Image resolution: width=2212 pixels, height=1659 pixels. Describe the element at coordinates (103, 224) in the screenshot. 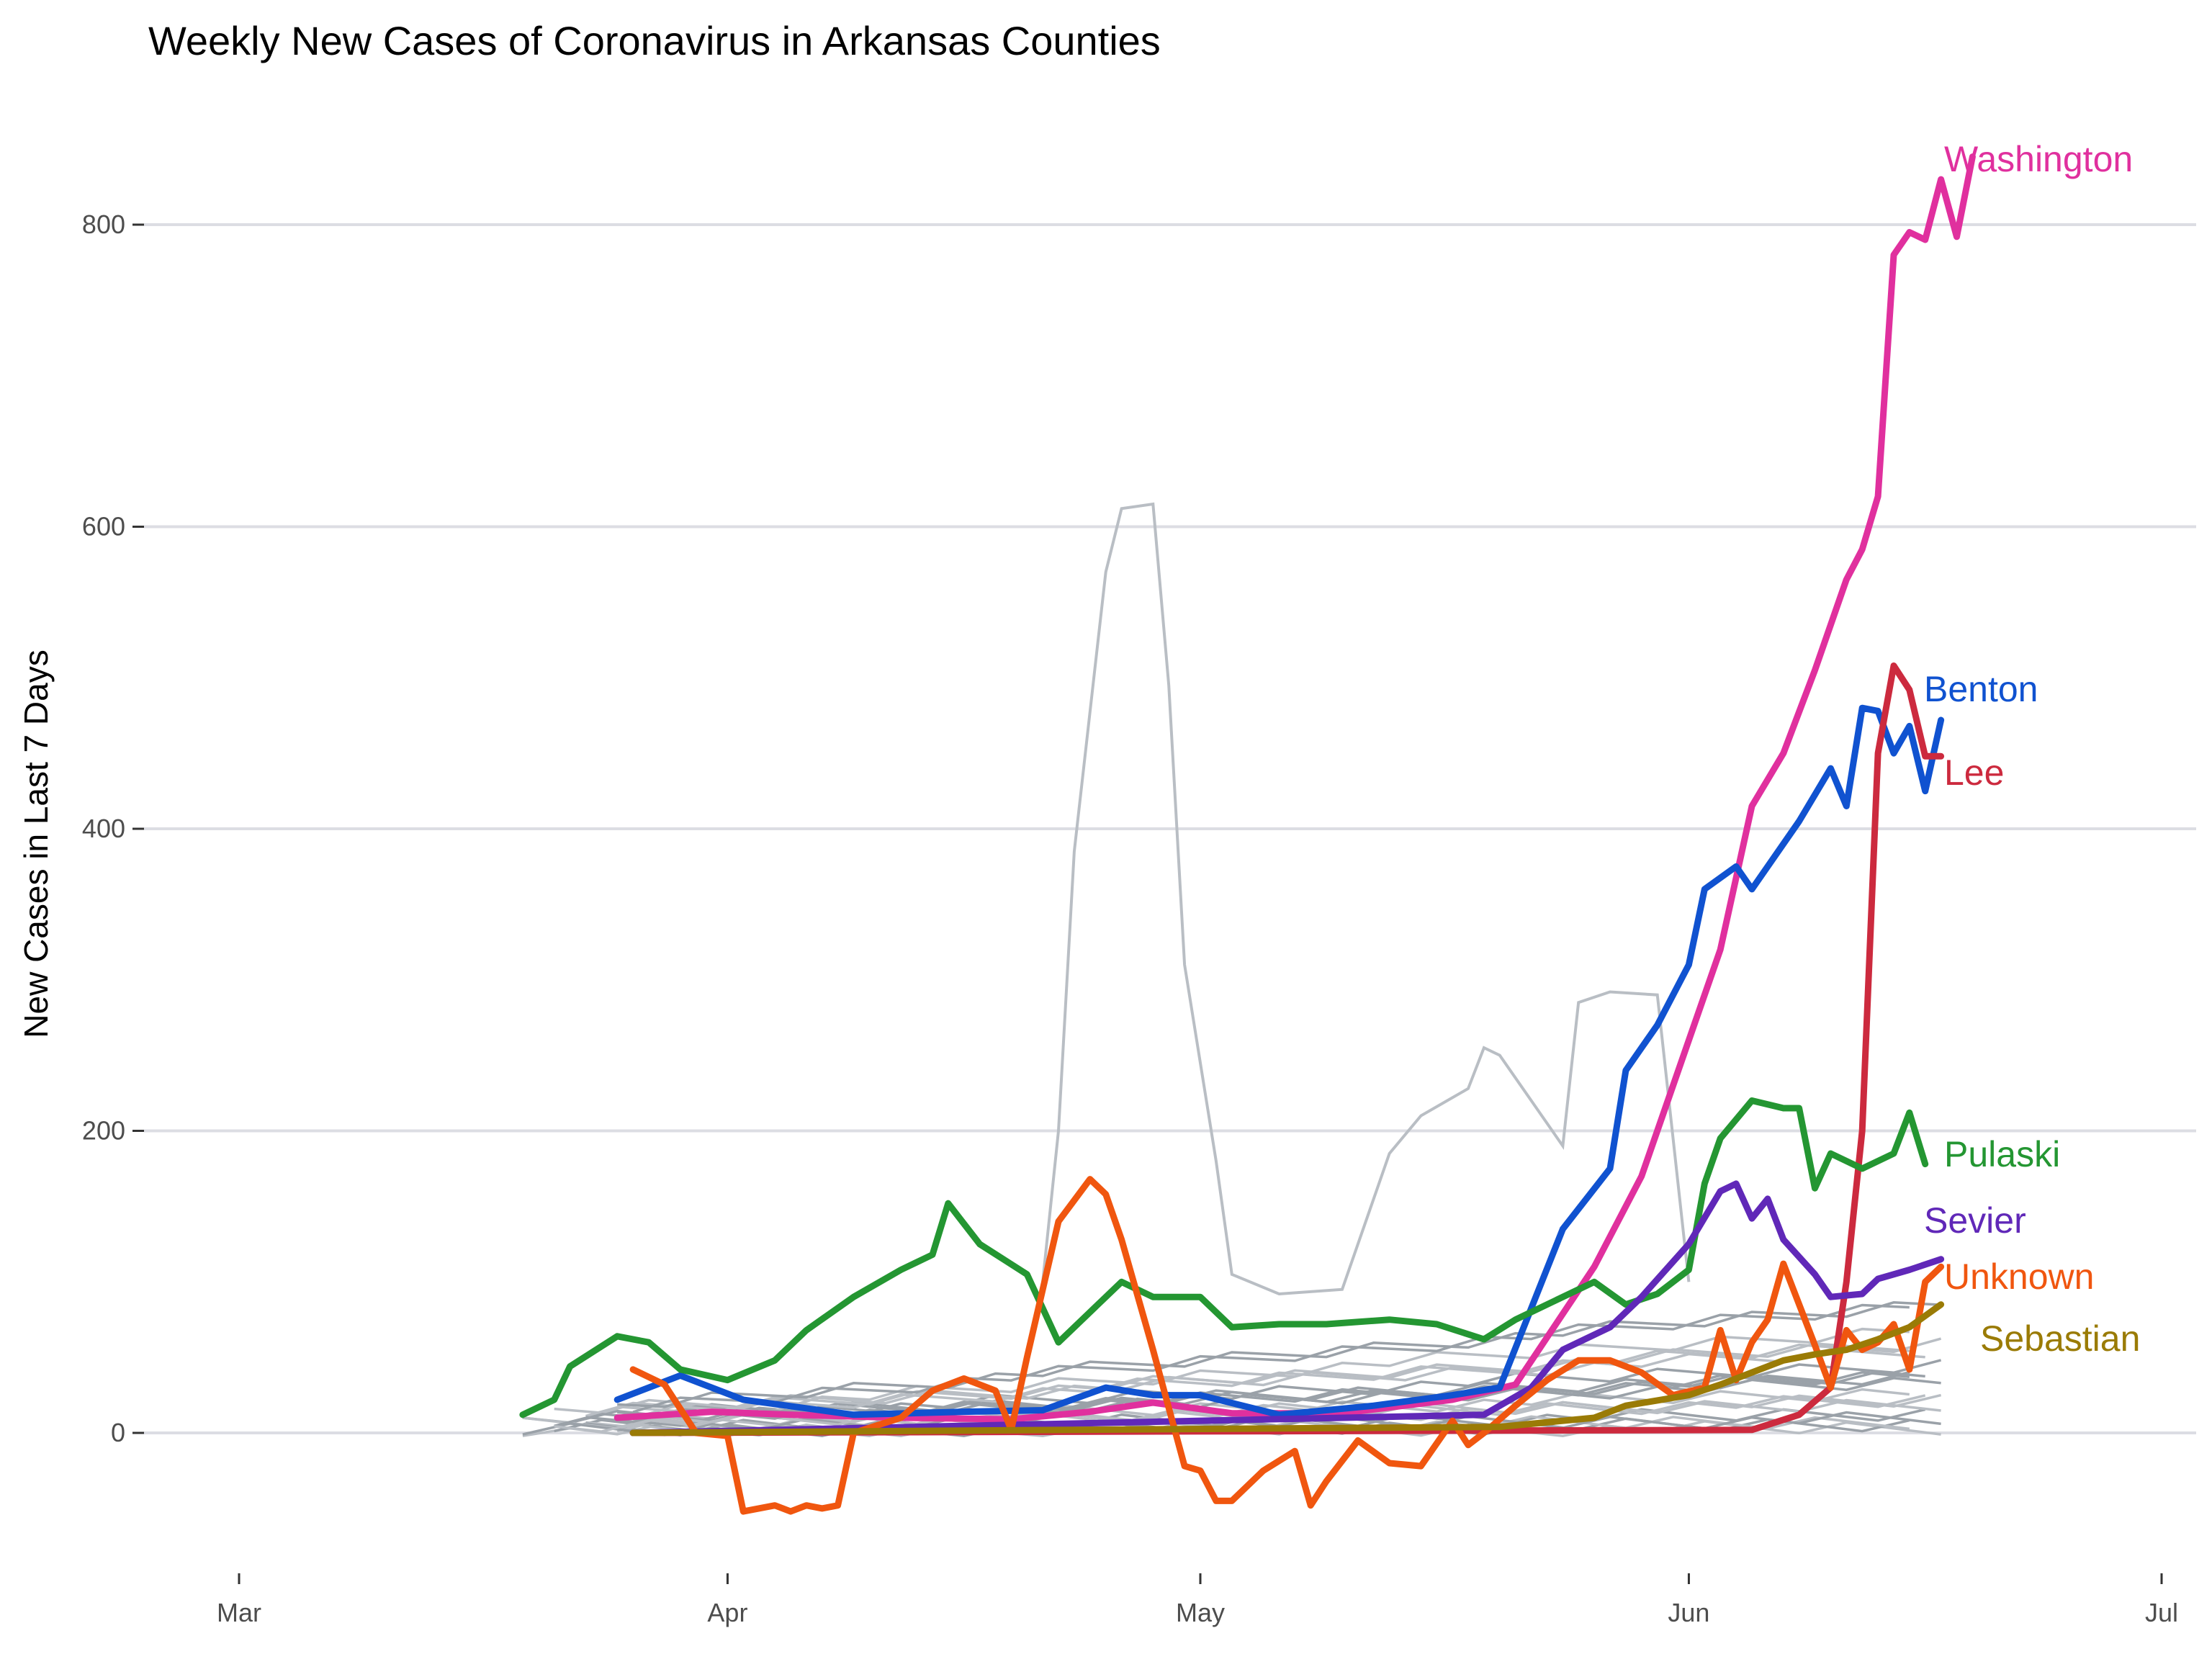

I see `y-tick-label: 800` at that location.